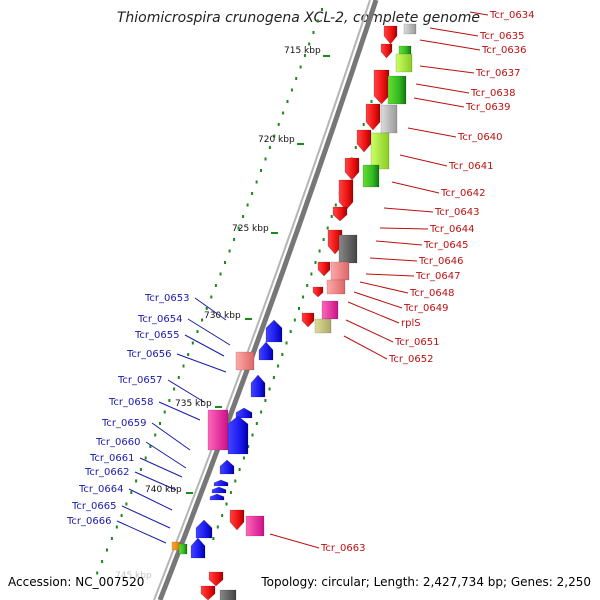 This screenshot has width=600, height=600. I want to click on kbp-label-730: 730 kbp, so click(222, 316).